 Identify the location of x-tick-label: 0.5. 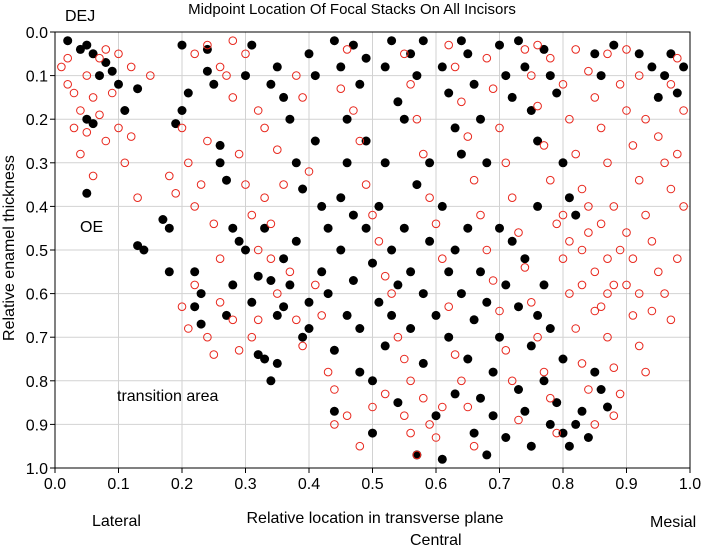
(372, 484).